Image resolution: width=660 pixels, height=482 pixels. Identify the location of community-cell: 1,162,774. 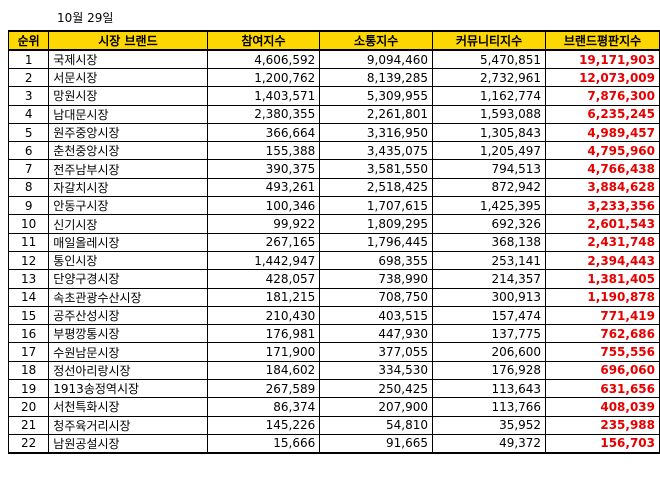
(489, 96).